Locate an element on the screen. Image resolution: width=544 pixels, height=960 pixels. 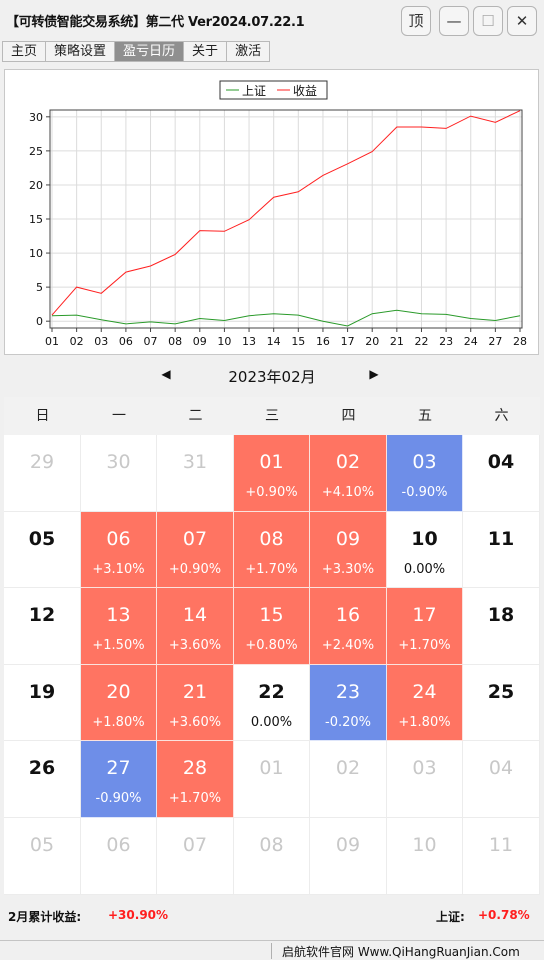
minimize-button: — is located at coordinates (454, 21).